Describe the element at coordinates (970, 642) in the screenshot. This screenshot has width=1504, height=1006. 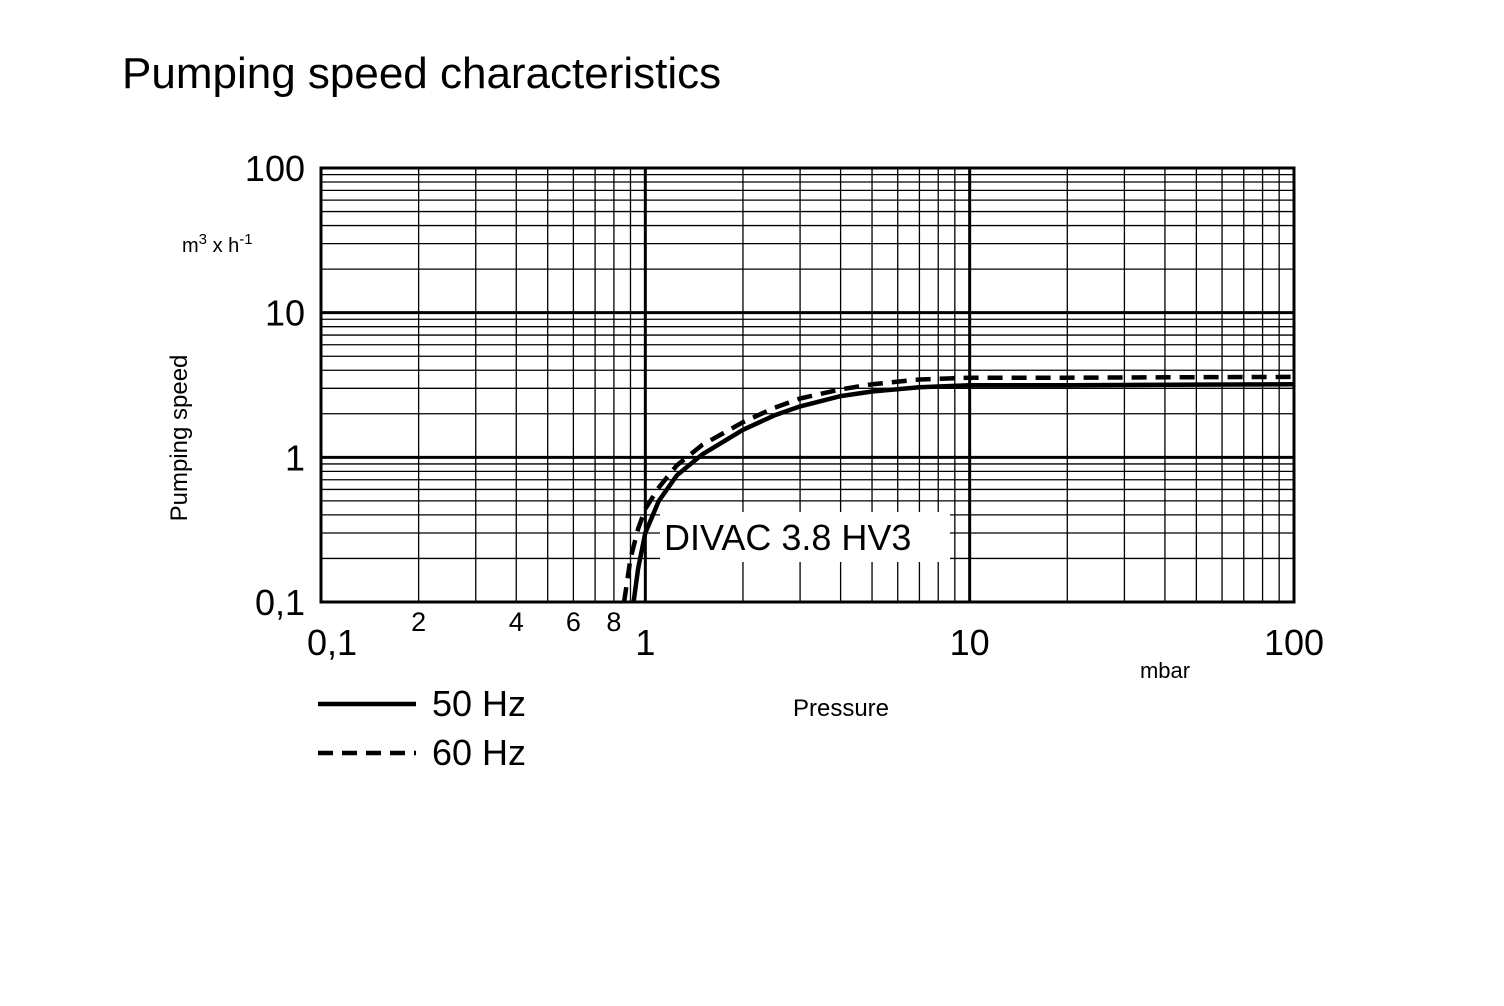
I see `x-tick-label: 10` at that location.